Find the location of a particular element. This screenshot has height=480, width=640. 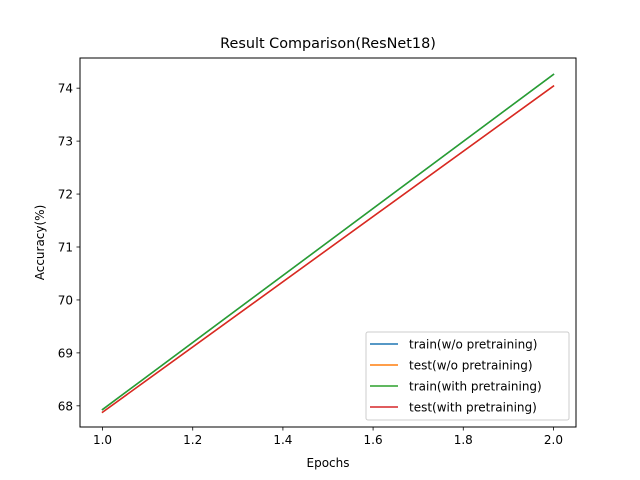

y-axis-ticks: 68 69 70 71 72 73 74 is located at coordinates (69, 247).